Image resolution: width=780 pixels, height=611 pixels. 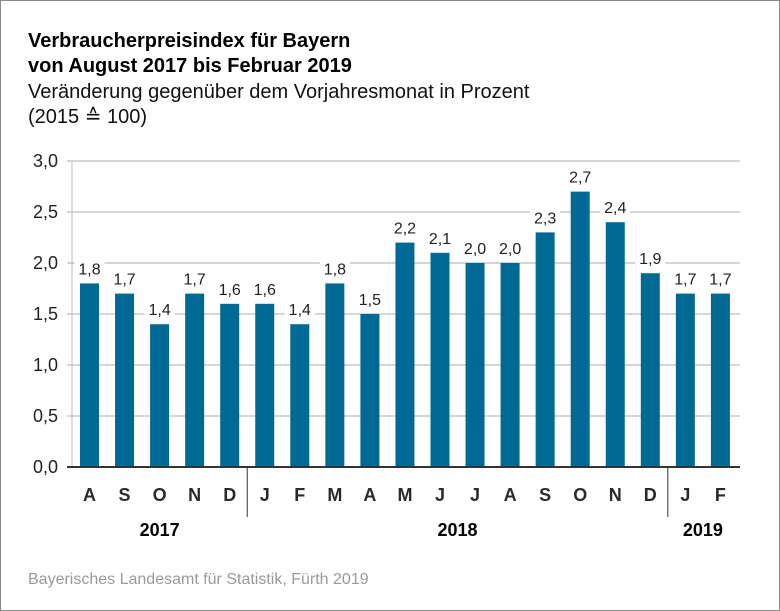 I want to click on y-tick-label: 3,0, so click(x=45, y=161).